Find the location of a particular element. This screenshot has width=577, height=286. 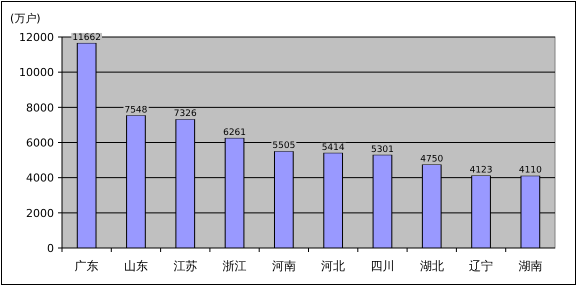

x-tick-label: 浙江 is located at coordinates (234, 266).